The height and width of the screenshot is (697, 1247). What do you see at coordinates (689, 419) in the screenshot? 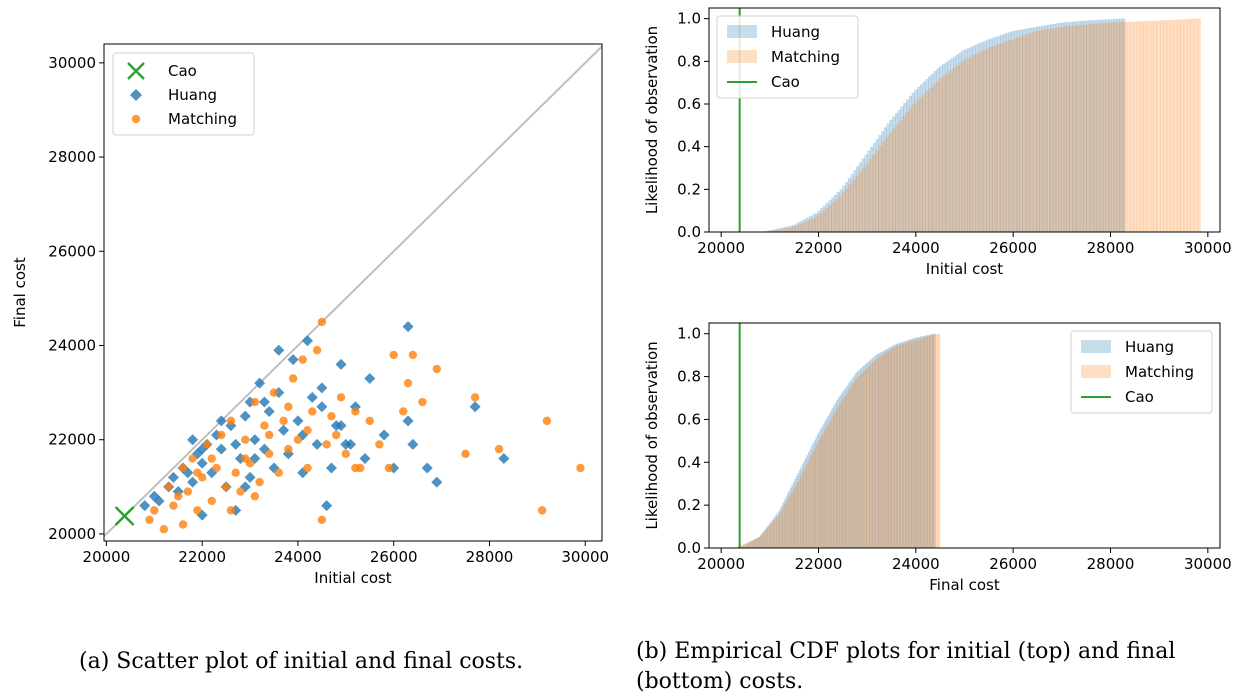
I see `y-tick-label: 0.6` at bounding box center [689, 419].